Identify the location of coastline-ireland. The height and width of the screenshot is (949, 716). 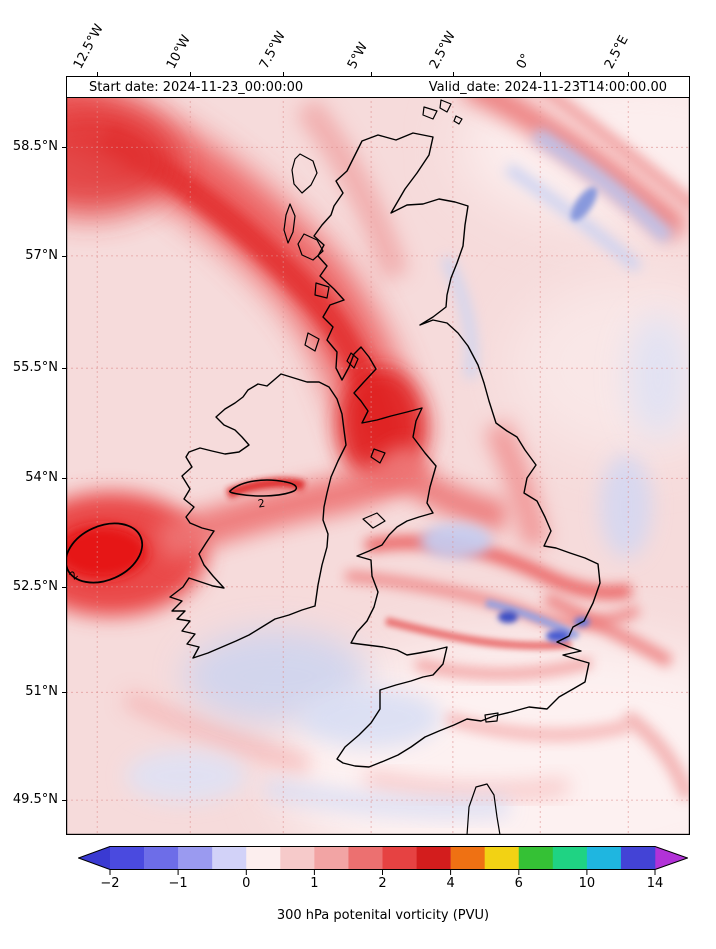
(258, 516).